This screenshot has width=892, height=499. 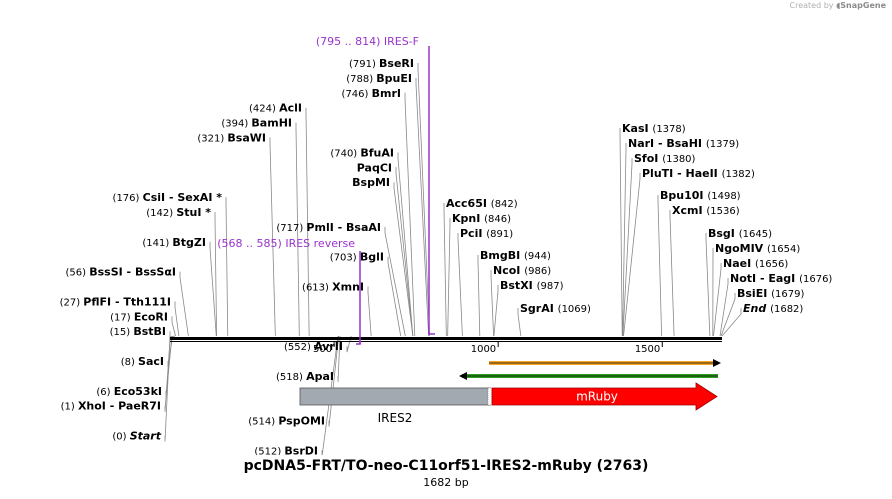 I want to click on mruby-label: mRuby, so click(x=597, y=397).